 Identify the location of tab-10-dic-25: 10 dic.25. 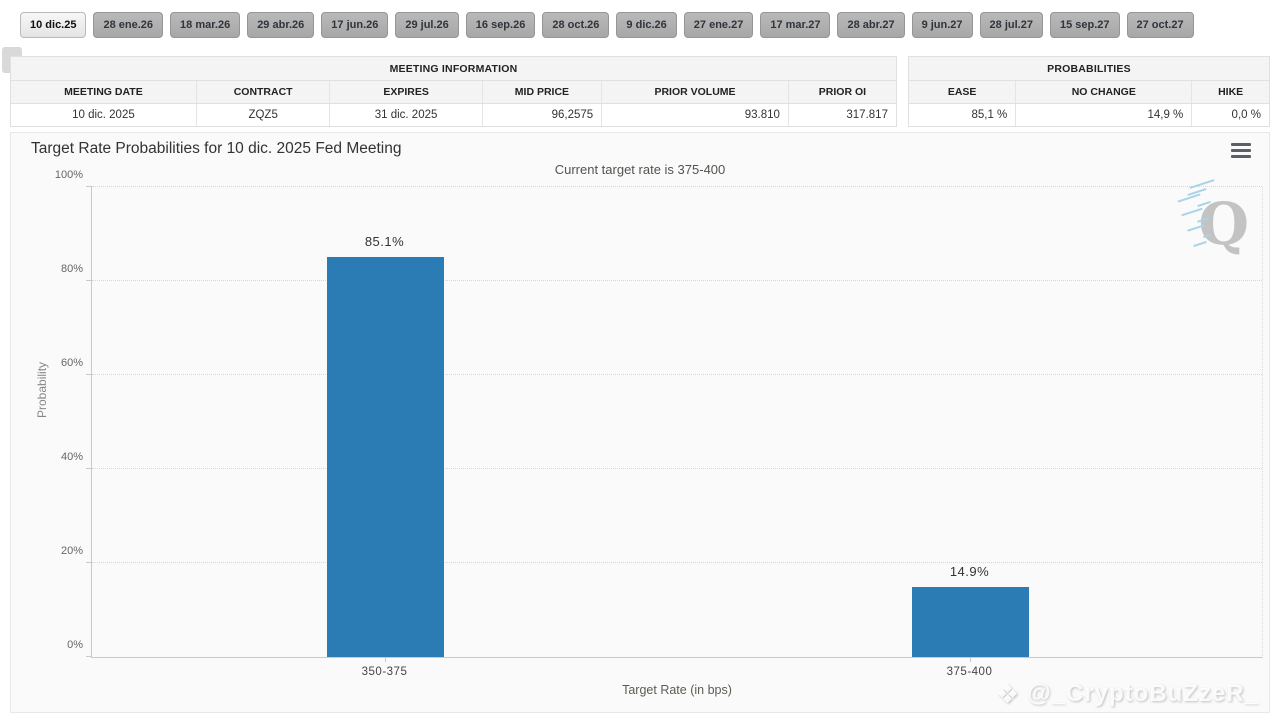
(53, 25).